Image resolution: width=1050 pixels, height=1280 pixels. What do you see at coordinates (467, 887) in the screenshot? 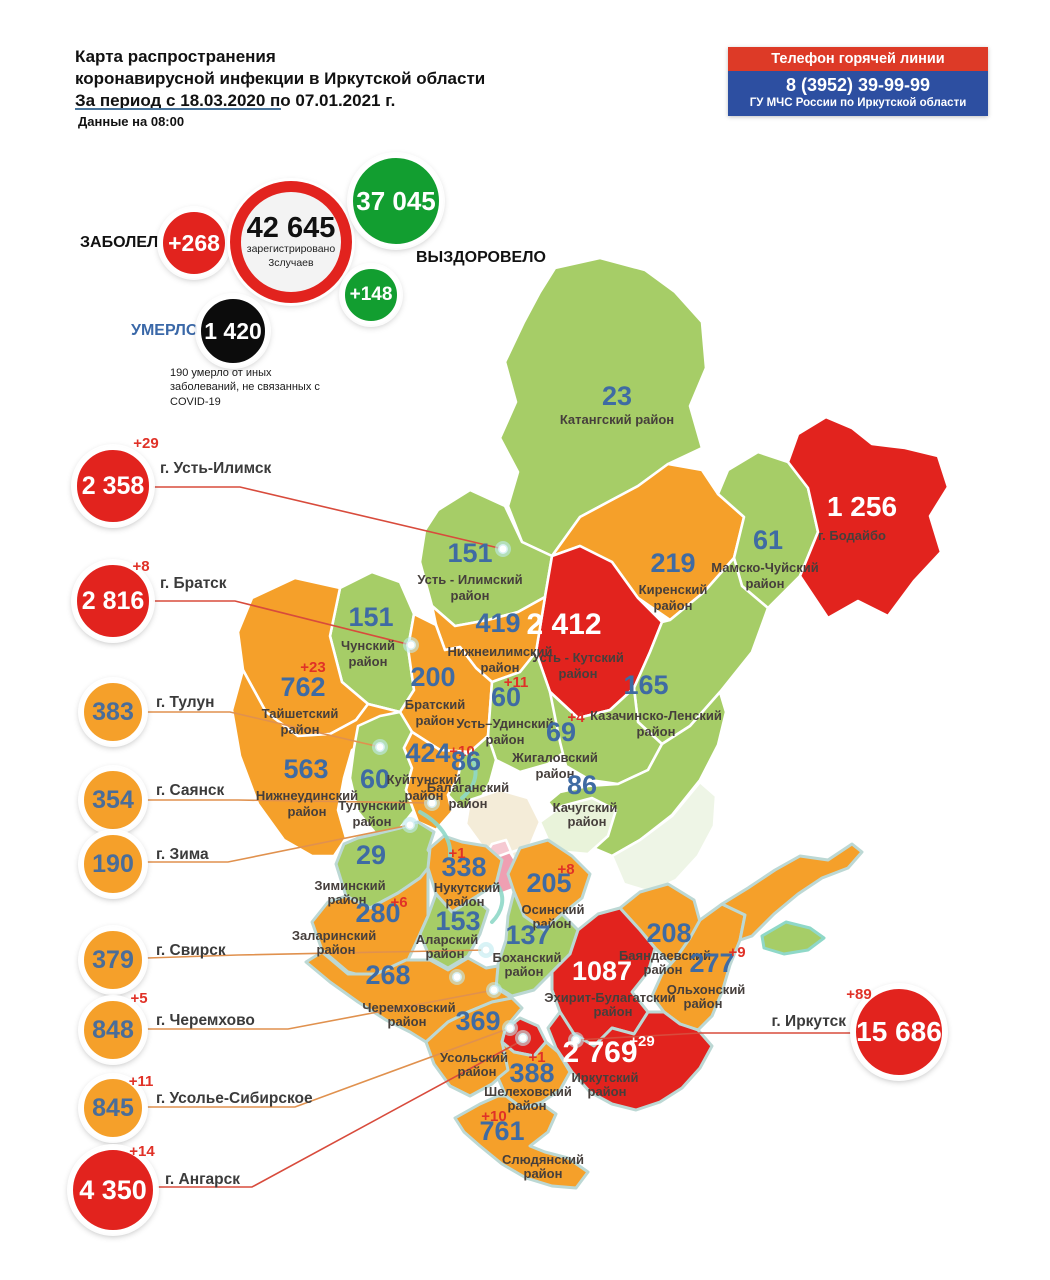
I see `district-name-nukutsky-0: Нукутский` at bounding box center [467, 887].